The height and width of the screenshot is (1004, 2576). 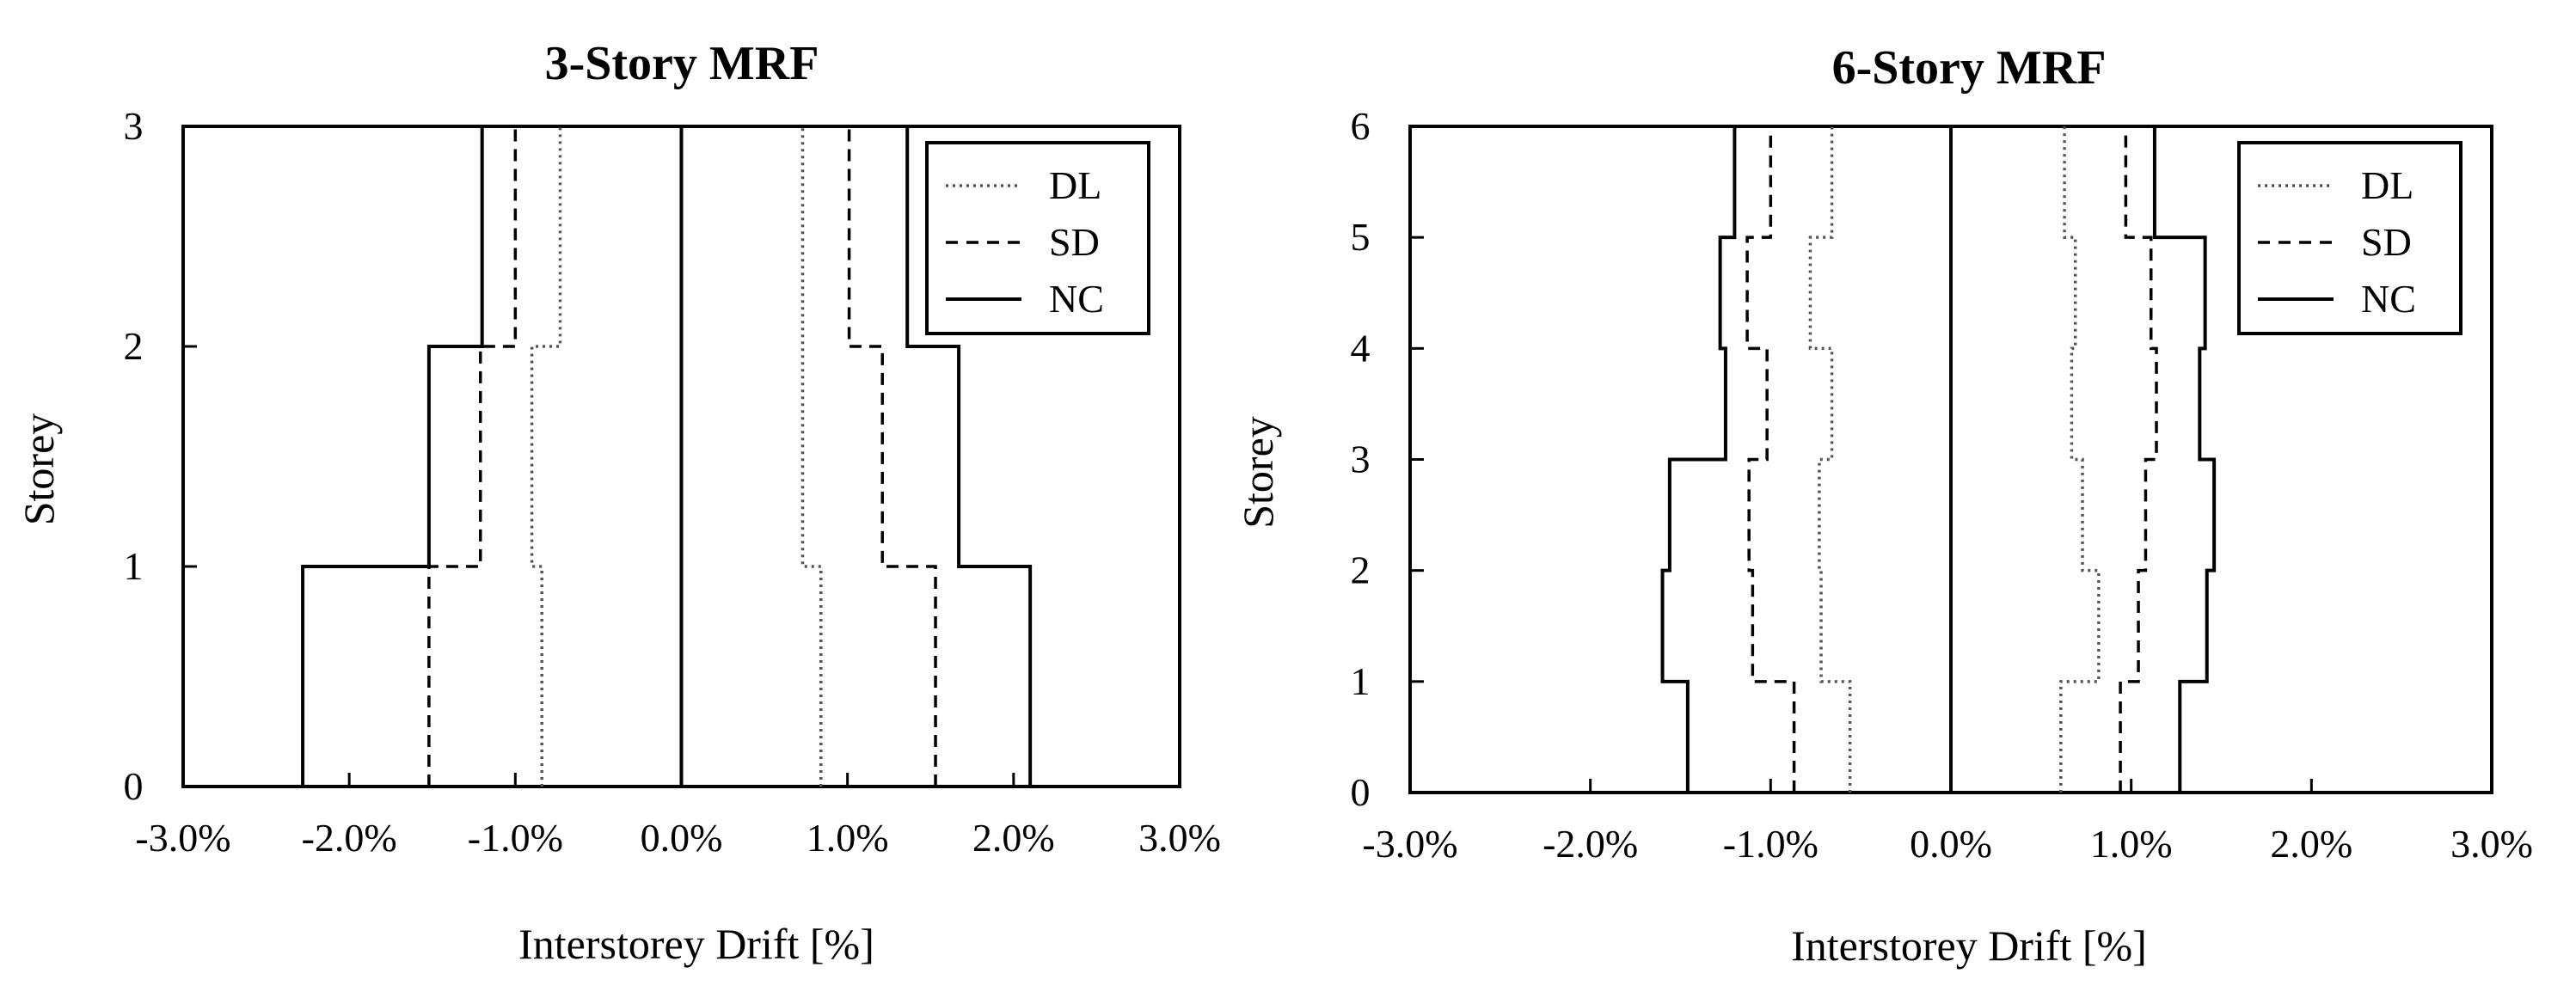 I want to click on chart-title: 6-Story MRF, so click(x=1969, y=68).